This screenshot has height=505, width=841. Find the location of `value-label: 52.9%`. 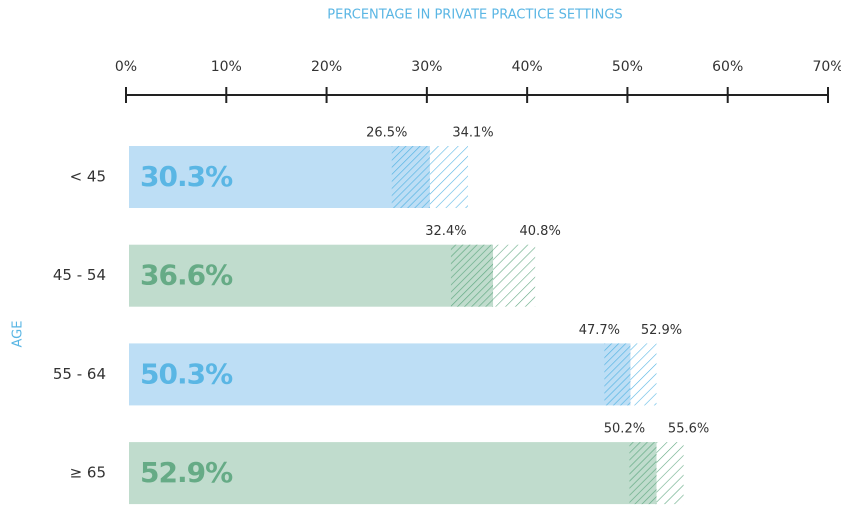

value-label: 52.9% is located at coordinates (186, 472).